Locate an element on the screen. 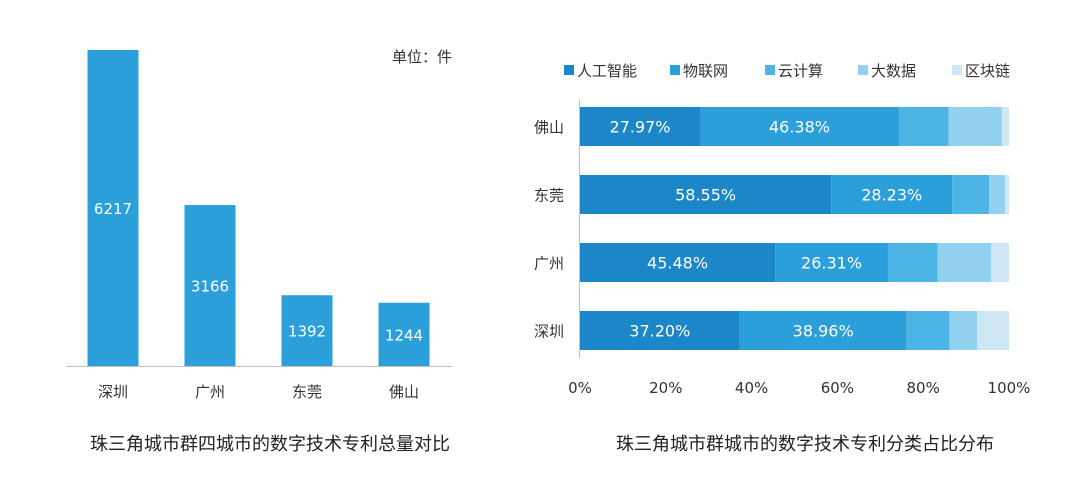  bar-segment-label: 28.23% is located at coordinates (891, 195).